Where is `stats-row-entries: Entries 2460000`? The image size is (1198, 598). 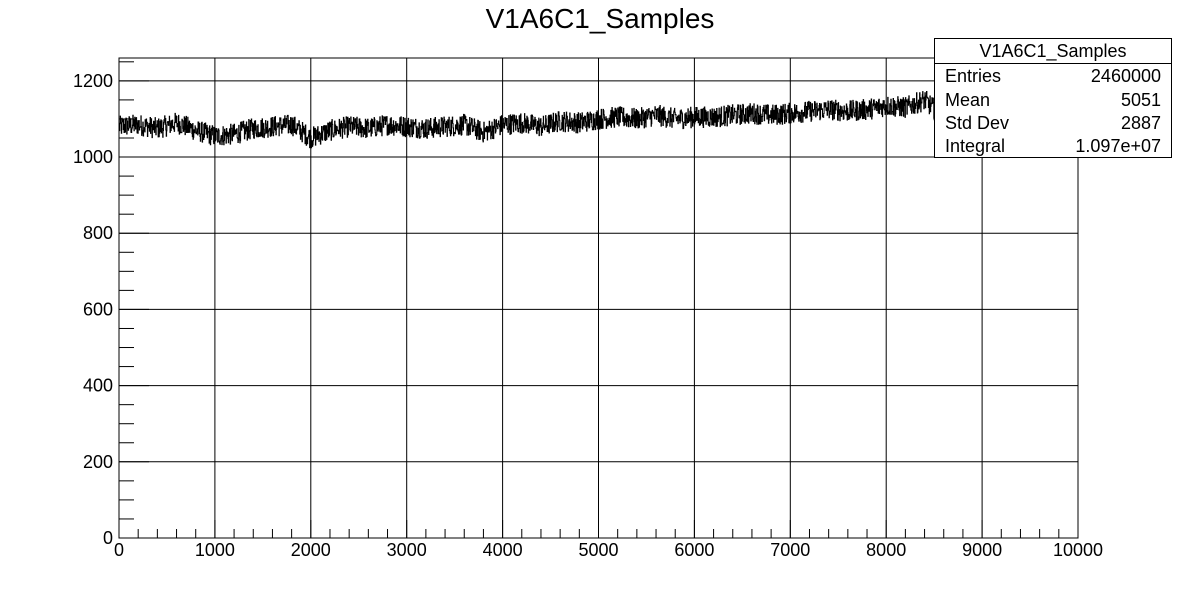
stats-row-entries: Entries 2460000 is located at coordinates (1053, 76).